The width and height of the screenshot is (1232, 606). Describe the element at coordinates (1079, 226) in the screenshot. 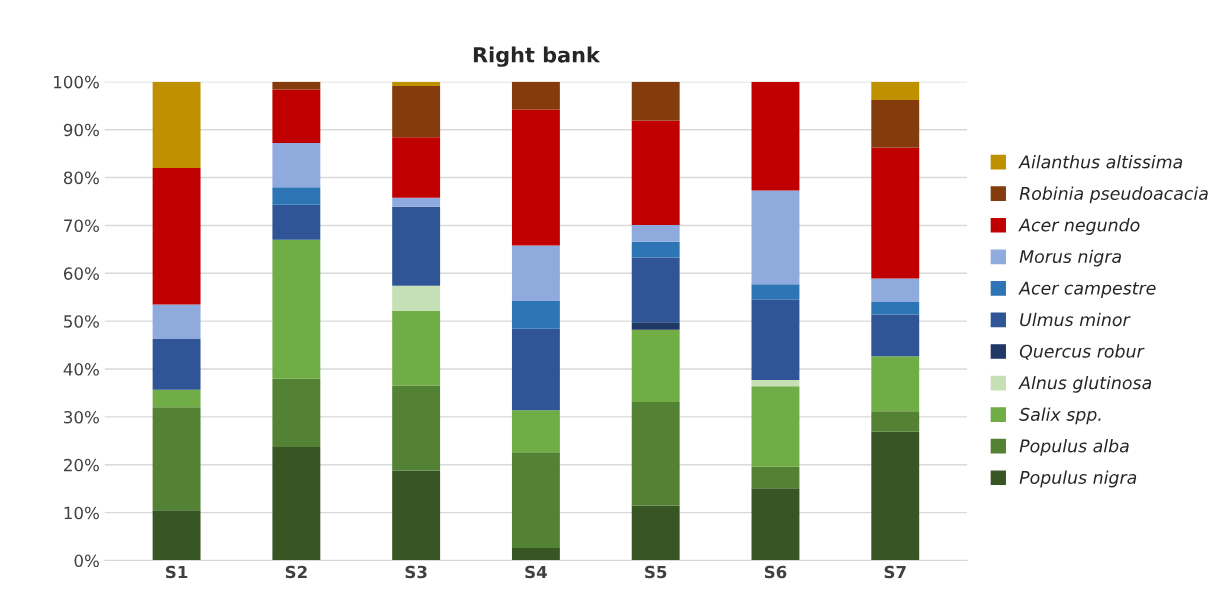

I see `legend-label: Acer negundo` at that location.